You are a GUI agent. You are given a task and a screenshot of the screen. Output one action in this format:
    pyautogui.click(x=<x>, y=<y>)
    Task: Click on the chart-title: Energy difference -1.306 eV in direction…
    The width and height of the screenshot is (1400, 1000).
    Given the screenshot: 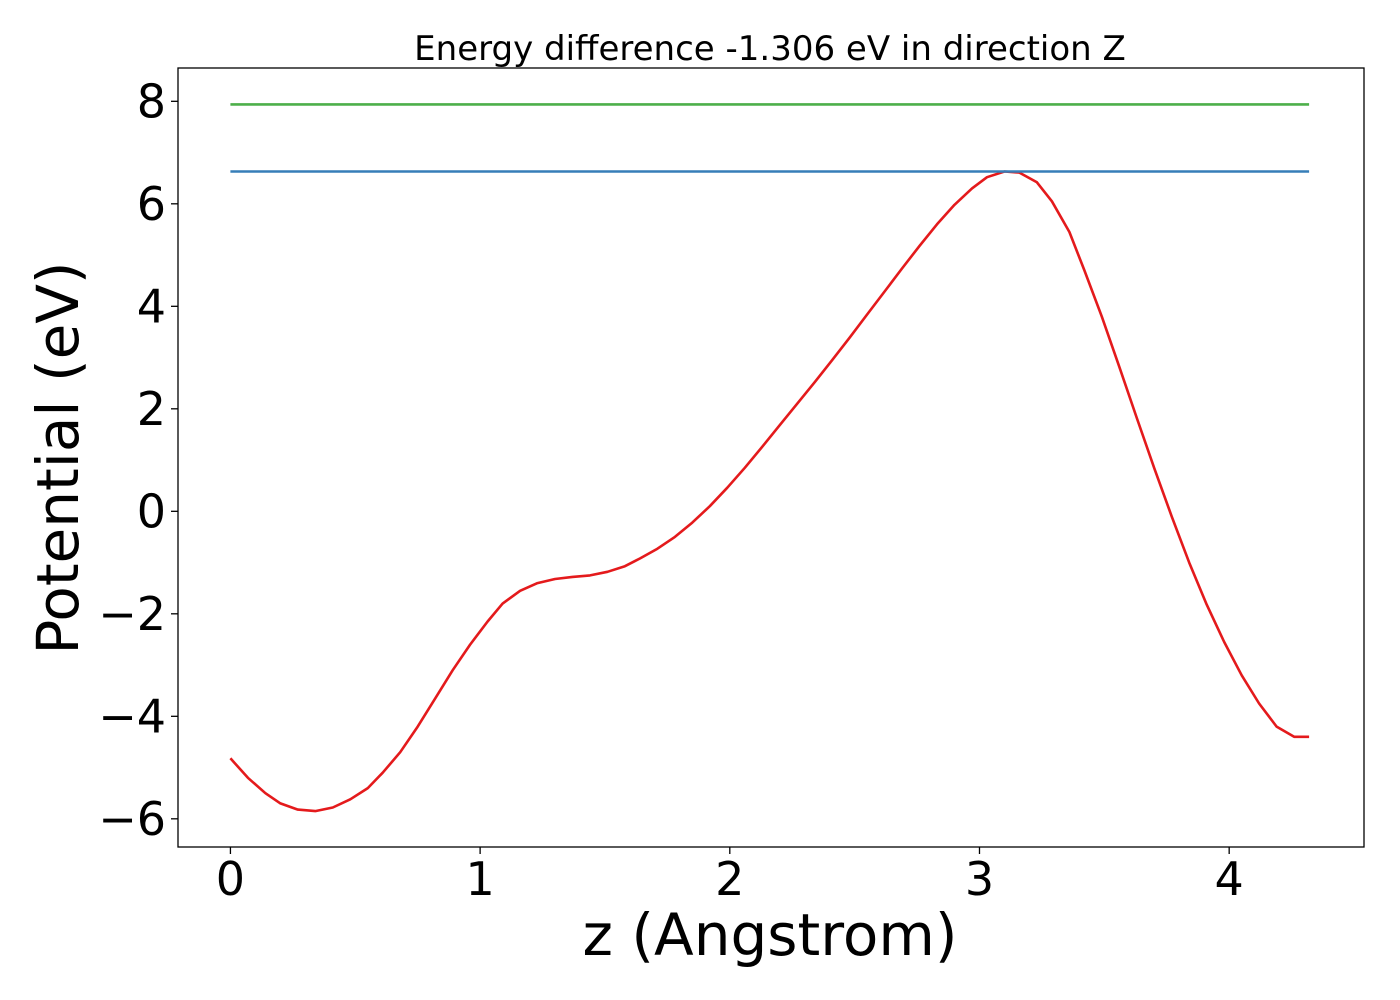 What is the action you would take?
    pyautogui.click(x=770, y=49)
    